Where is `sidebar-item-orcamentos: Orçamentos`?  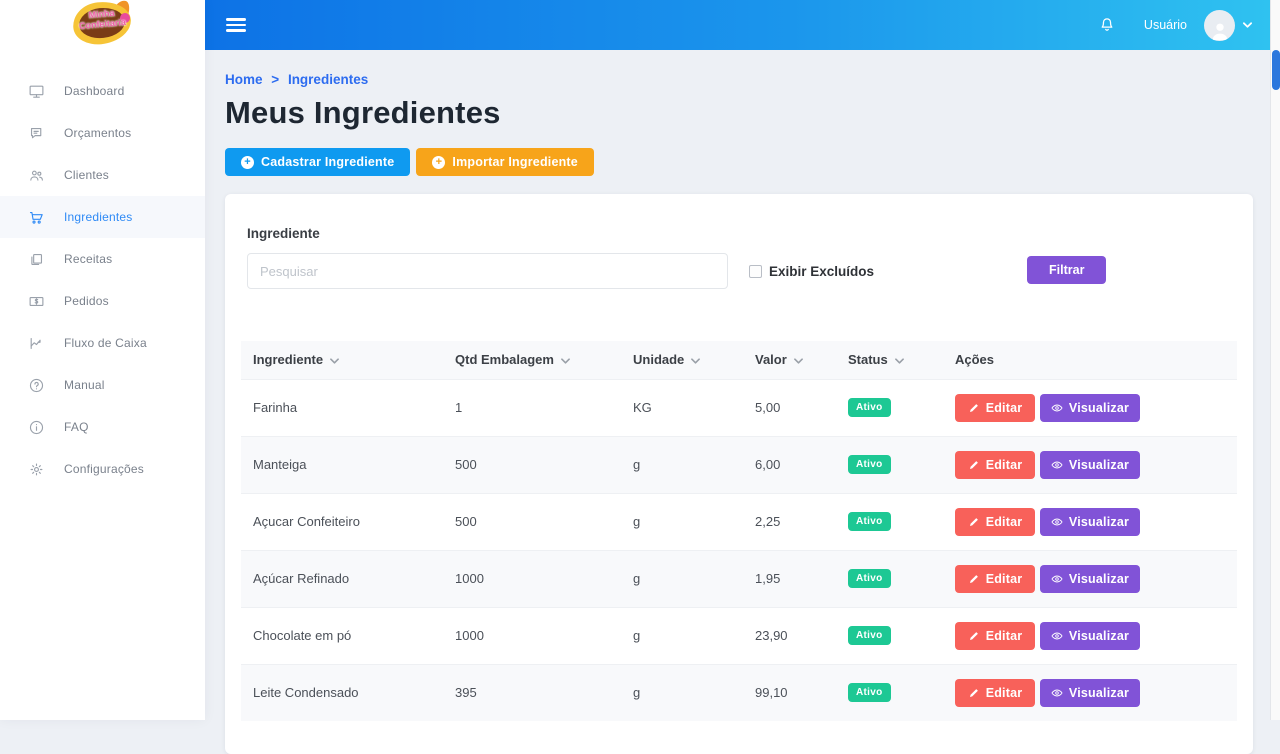
sidebar-item-orcamentos: Orçamentos is located at coordinates (102, 133).